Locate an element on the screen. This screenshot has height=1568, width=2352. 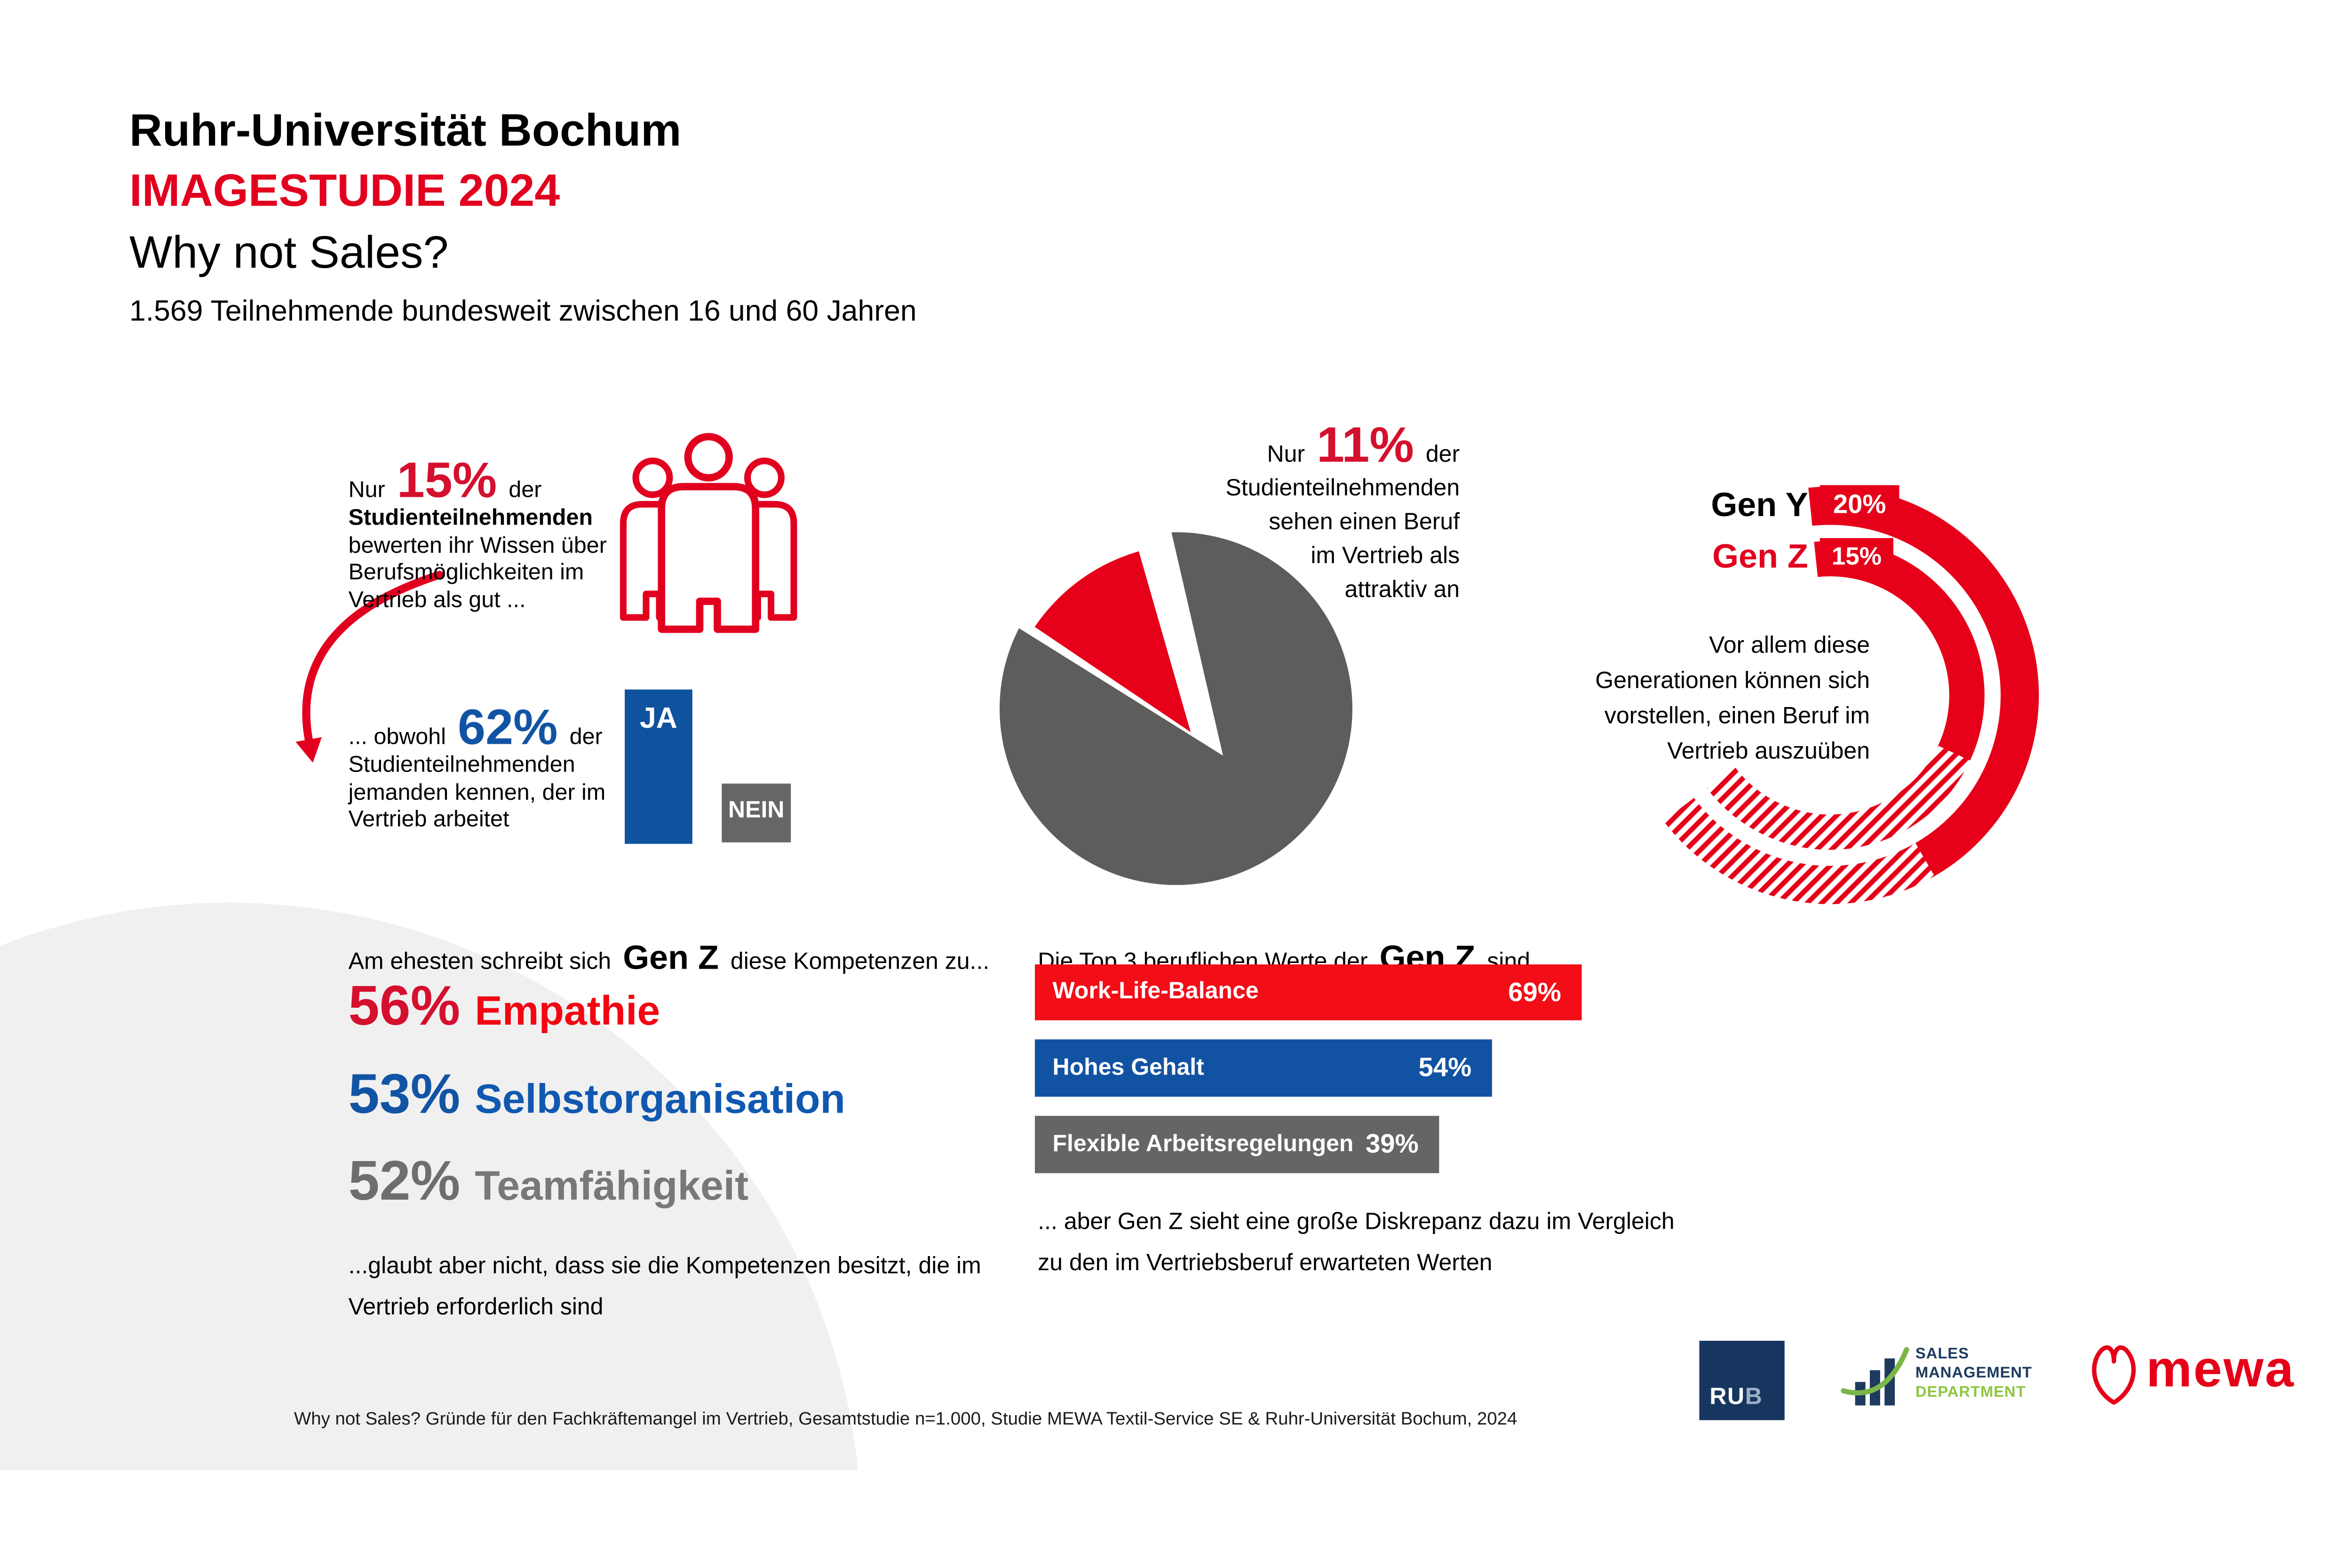
gen-y-label: Gen Y is located at coordinates (1759, 504).